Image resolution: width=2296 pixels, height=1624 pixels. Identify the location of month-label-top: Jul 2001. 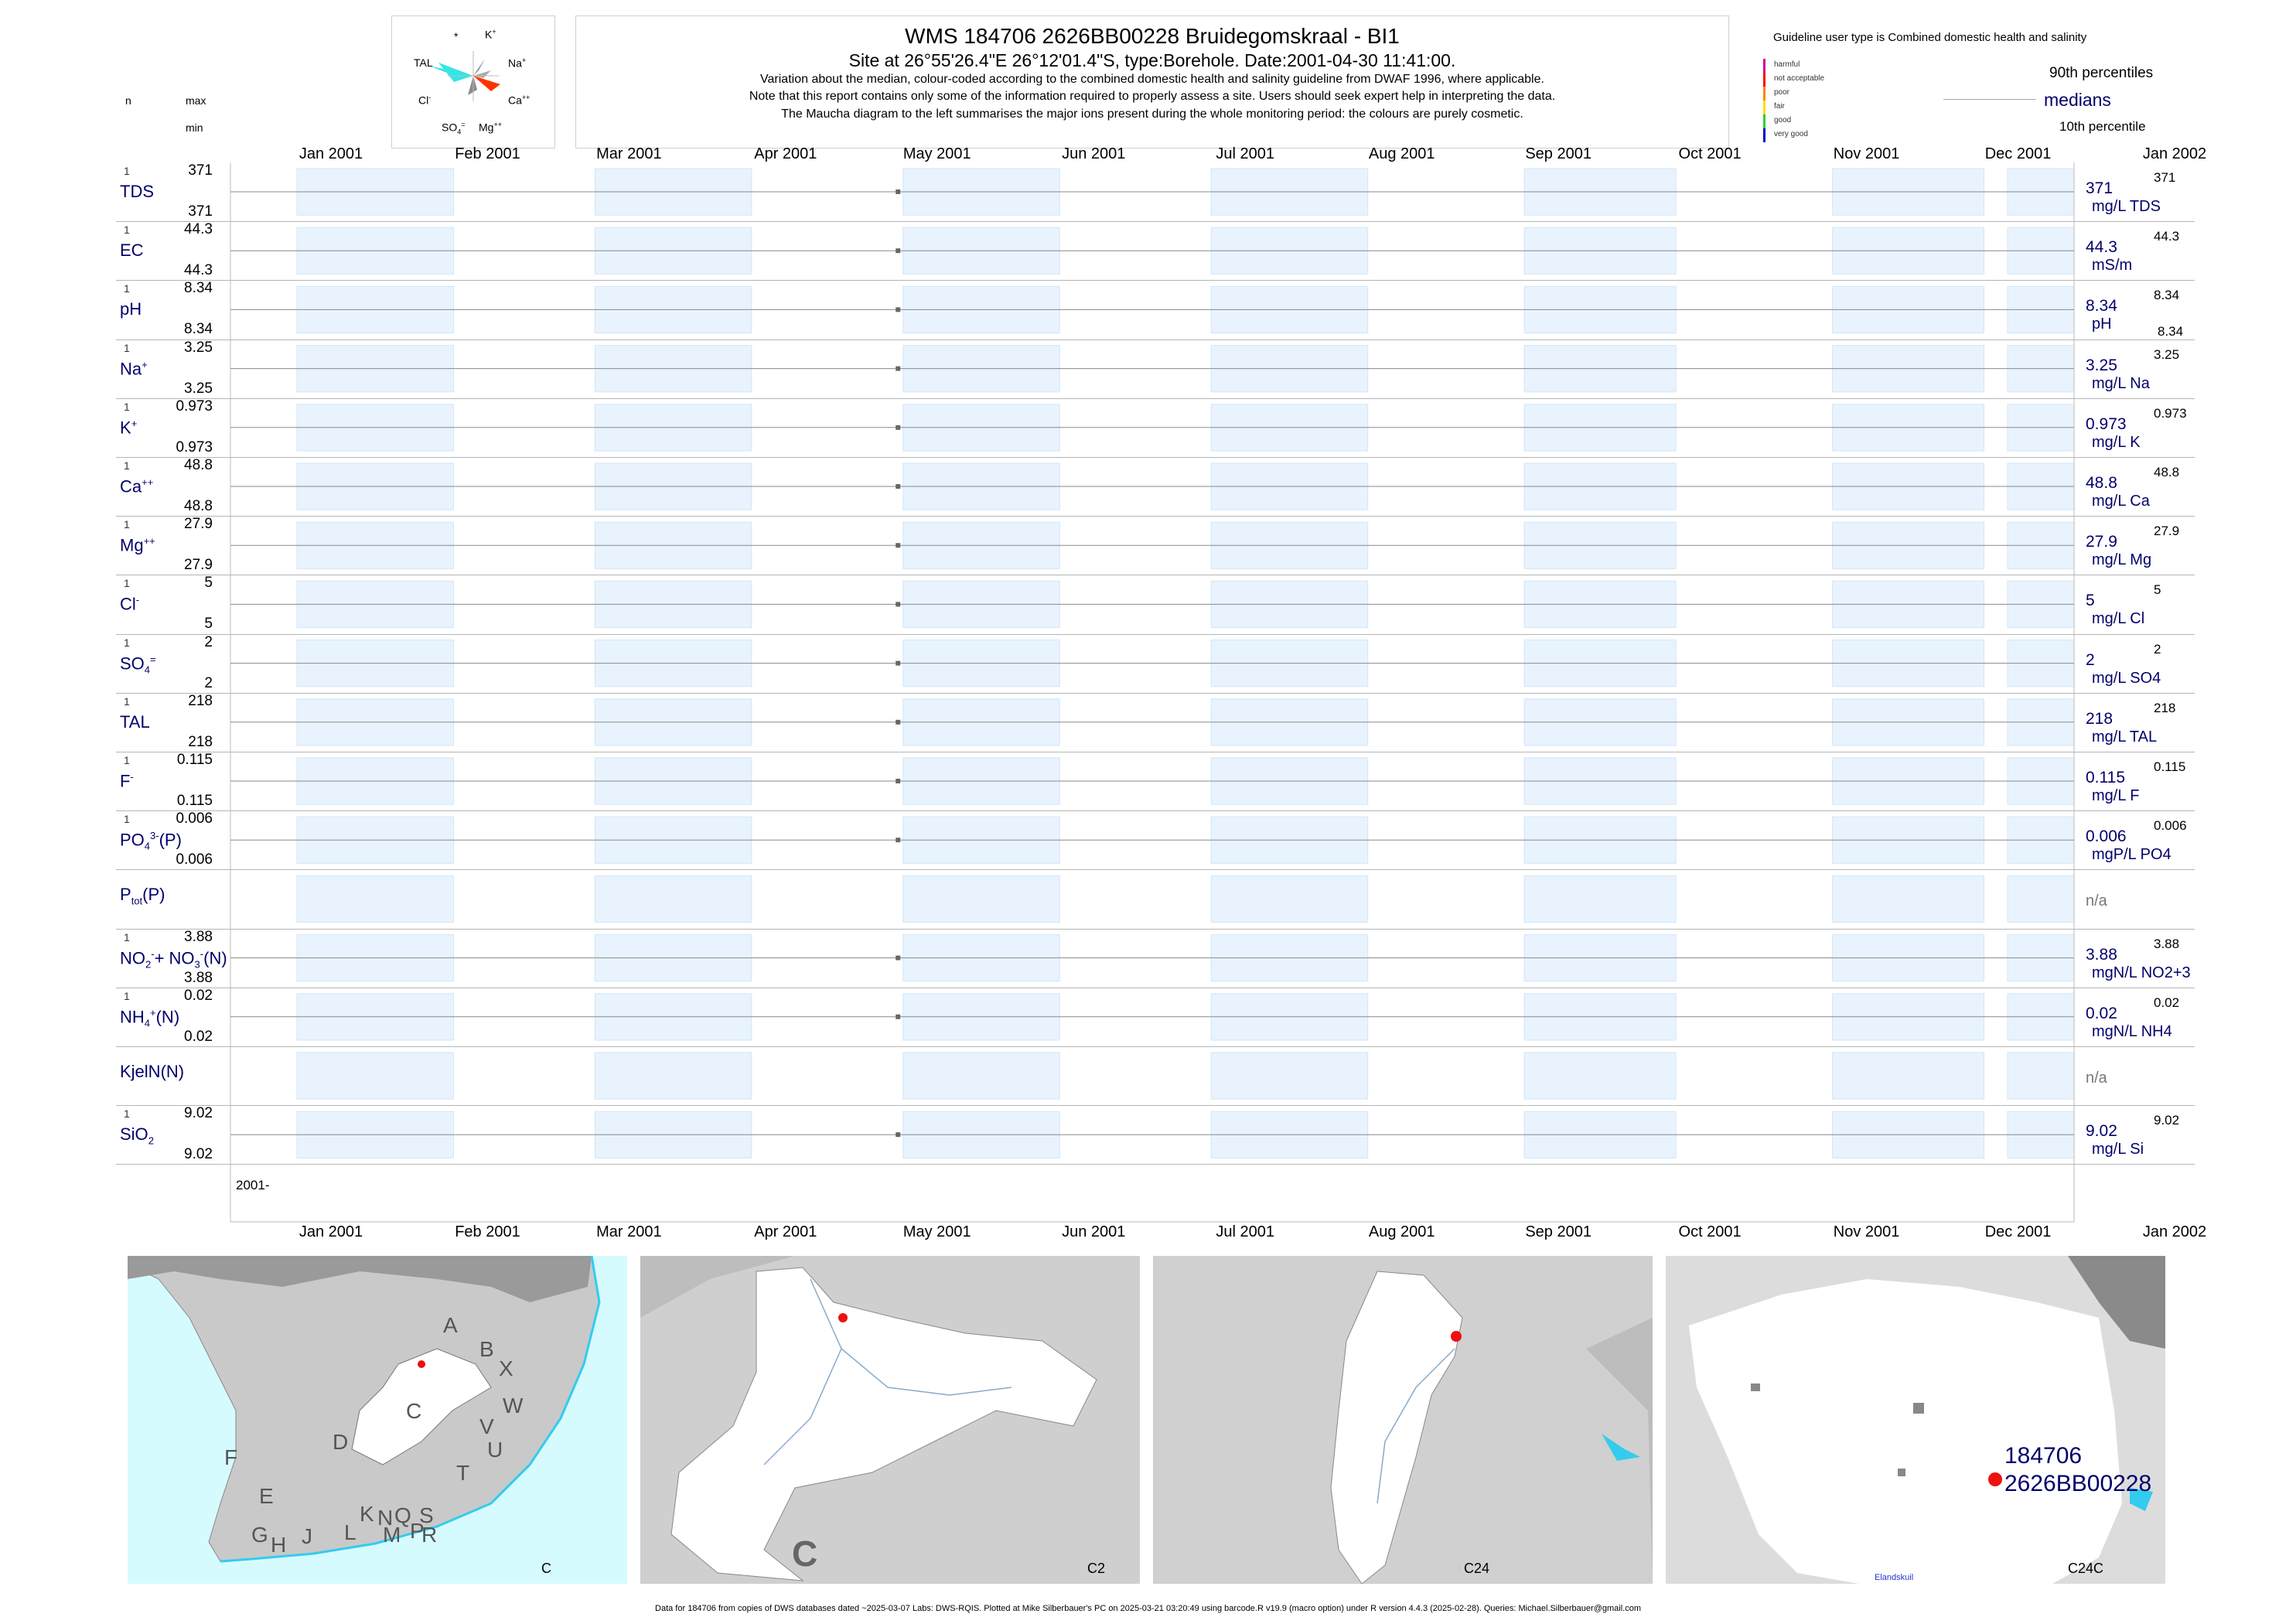
(1245, 153).